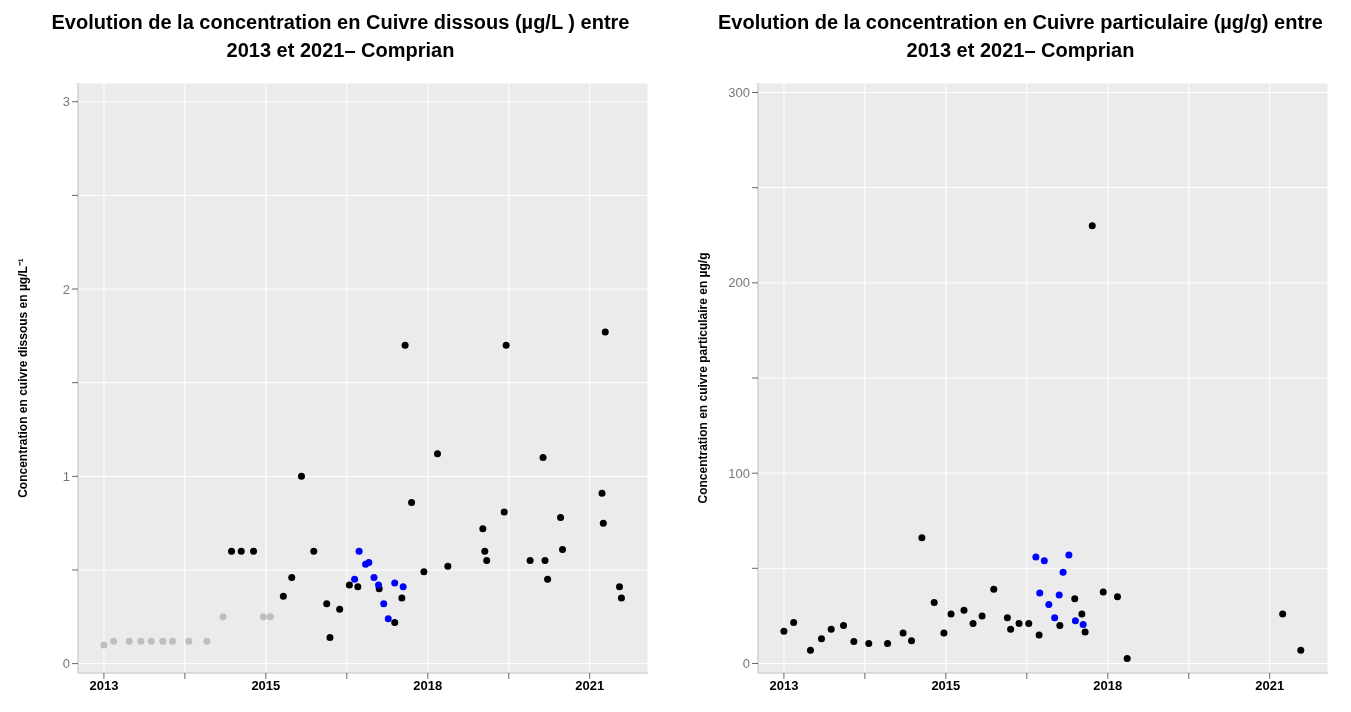 The height and width of the screenshot is (712, 1351). What do you see at coordinates (340, 36) in the screenshot?
I see `chart-title: Evolution de la concentration en Cuivre dissous (µg/L ) entre 2013 et 2021– Comprian` at bounding box center [340, 36].